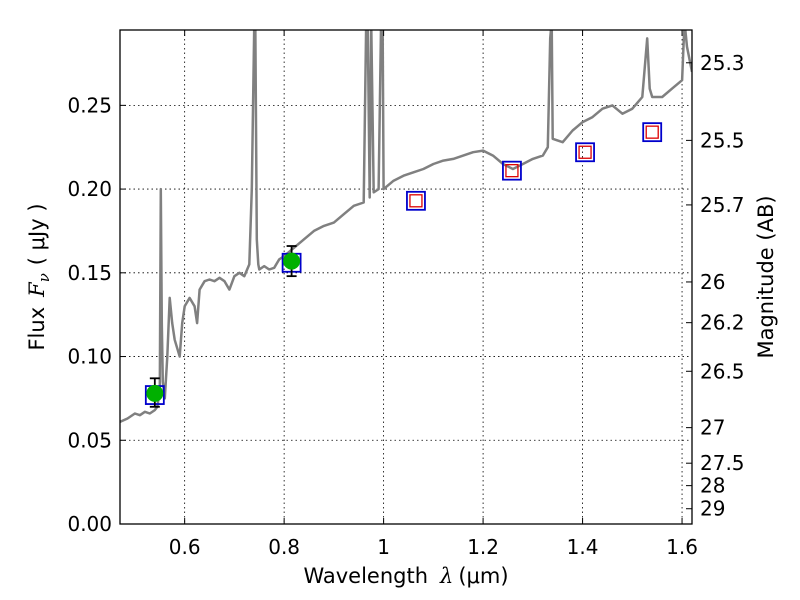 This screenshot has width=800, height=600. What do you see at coordinates (712, 428) in the screenshot?
I see `magnitude-tick-label: 27` at bounding box center [712, 428].